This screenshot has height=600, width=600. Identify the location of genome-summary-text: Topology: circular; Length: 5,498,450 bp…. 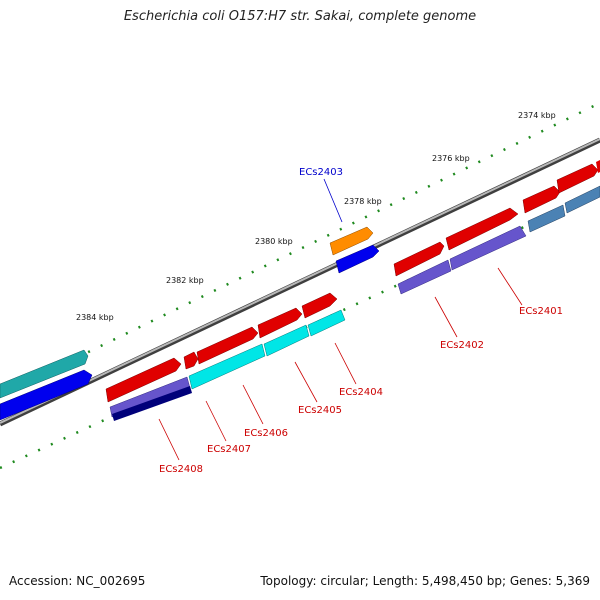
(425, 581).